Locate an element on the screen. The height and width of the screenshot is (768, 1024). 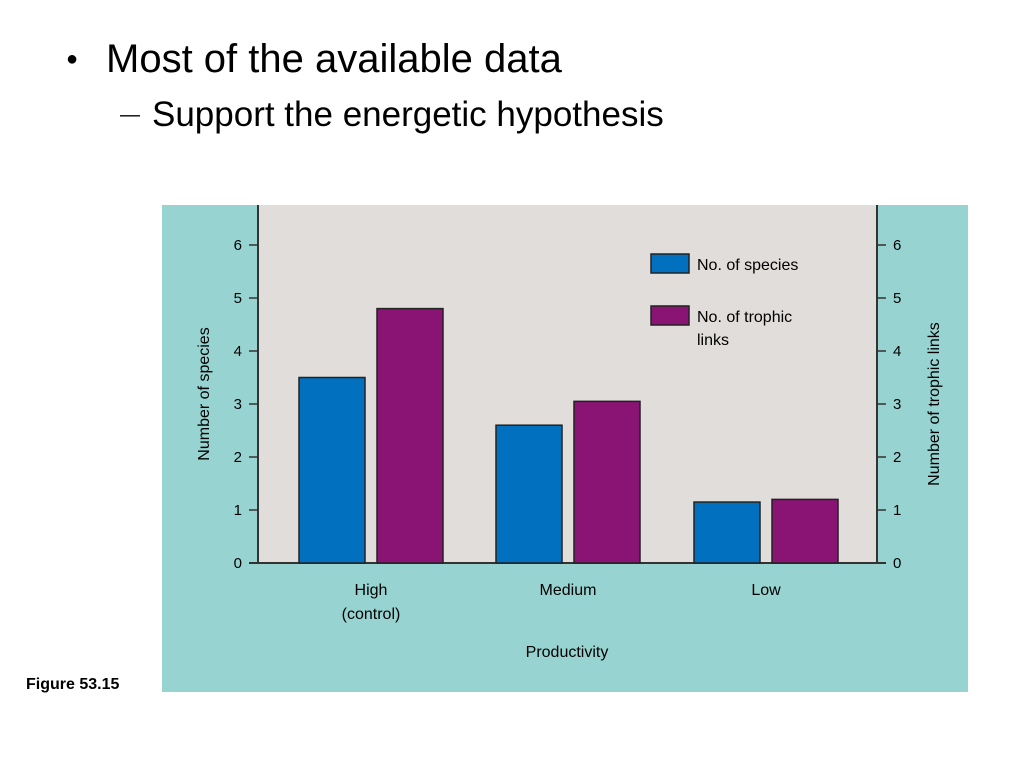
y-axis-title-left: Number of species is located at coordinates (204, 393).